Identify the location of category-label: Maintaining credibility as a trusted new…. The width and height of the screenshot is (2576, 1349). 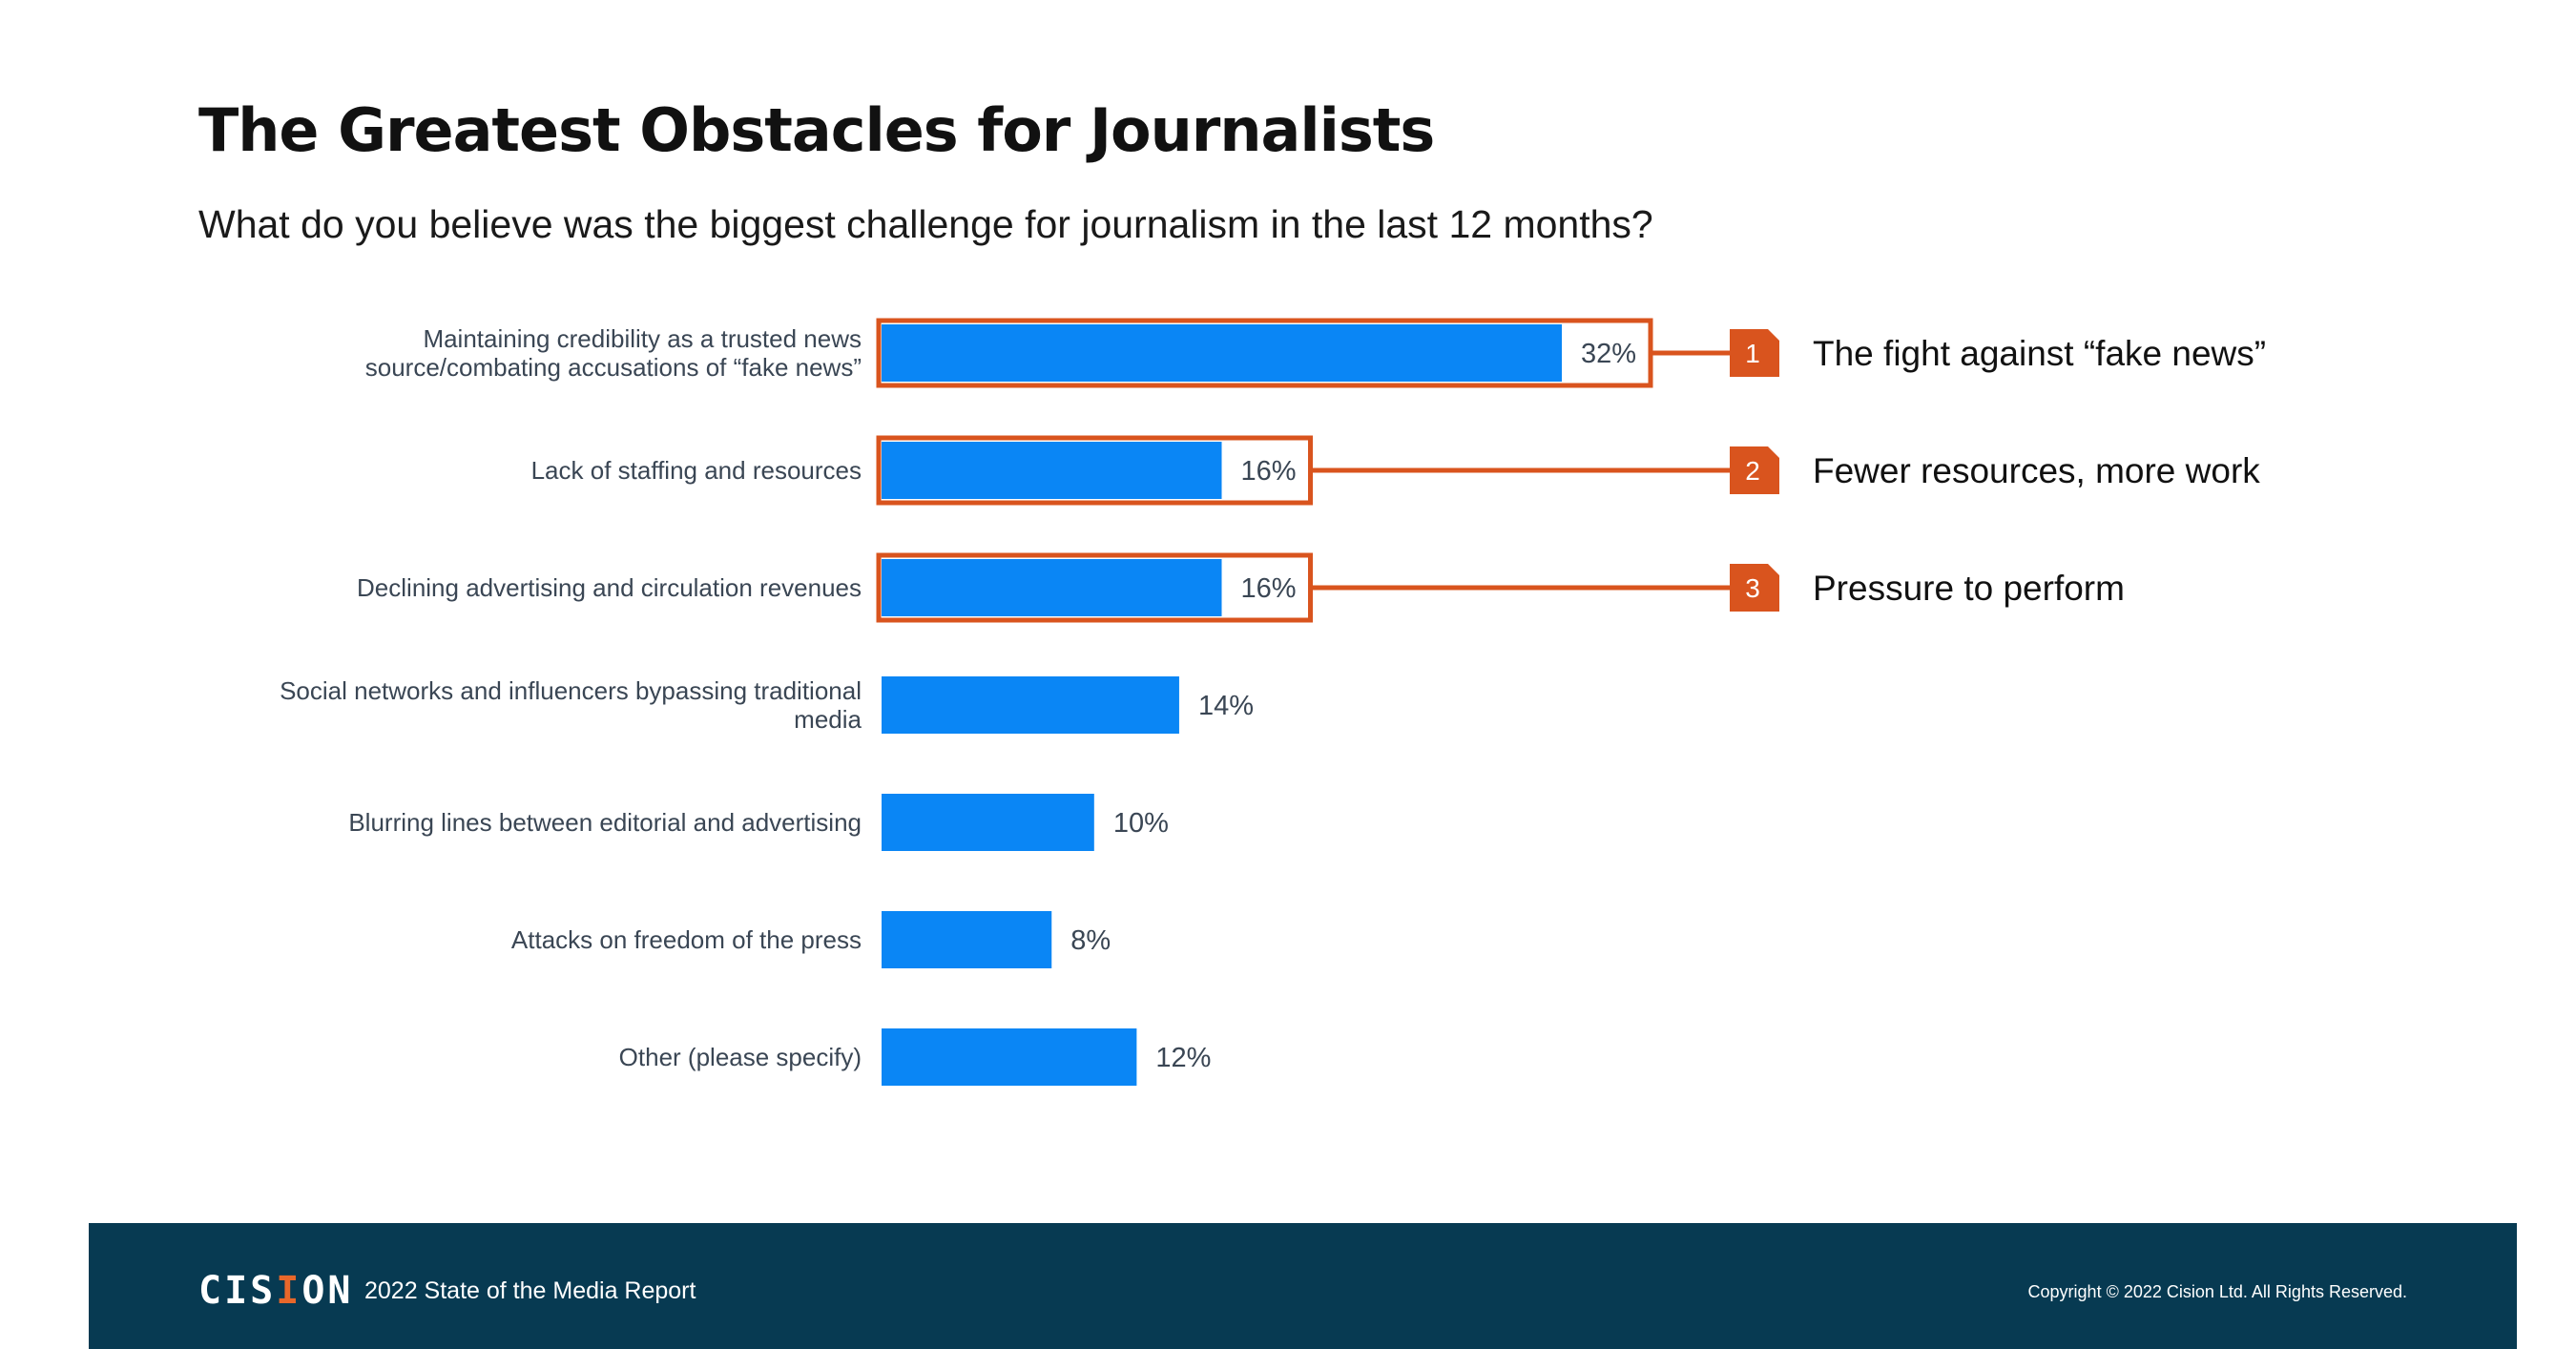
(642, 338).